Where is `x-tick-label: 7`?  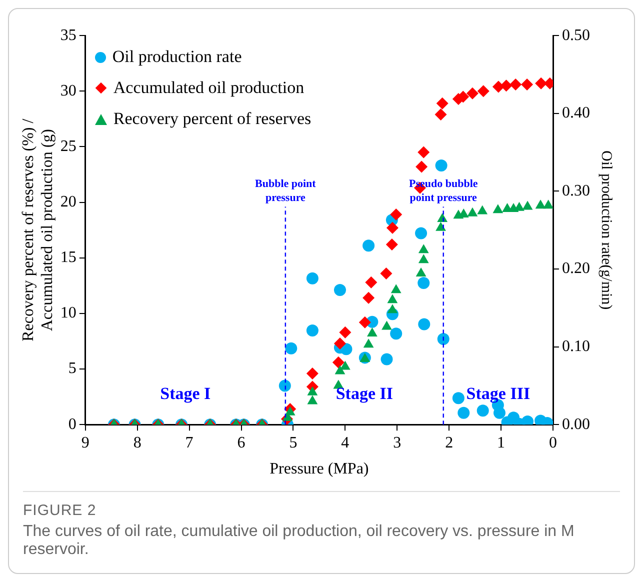 x-tick-label: 7 is located at coordinates (189, 443).